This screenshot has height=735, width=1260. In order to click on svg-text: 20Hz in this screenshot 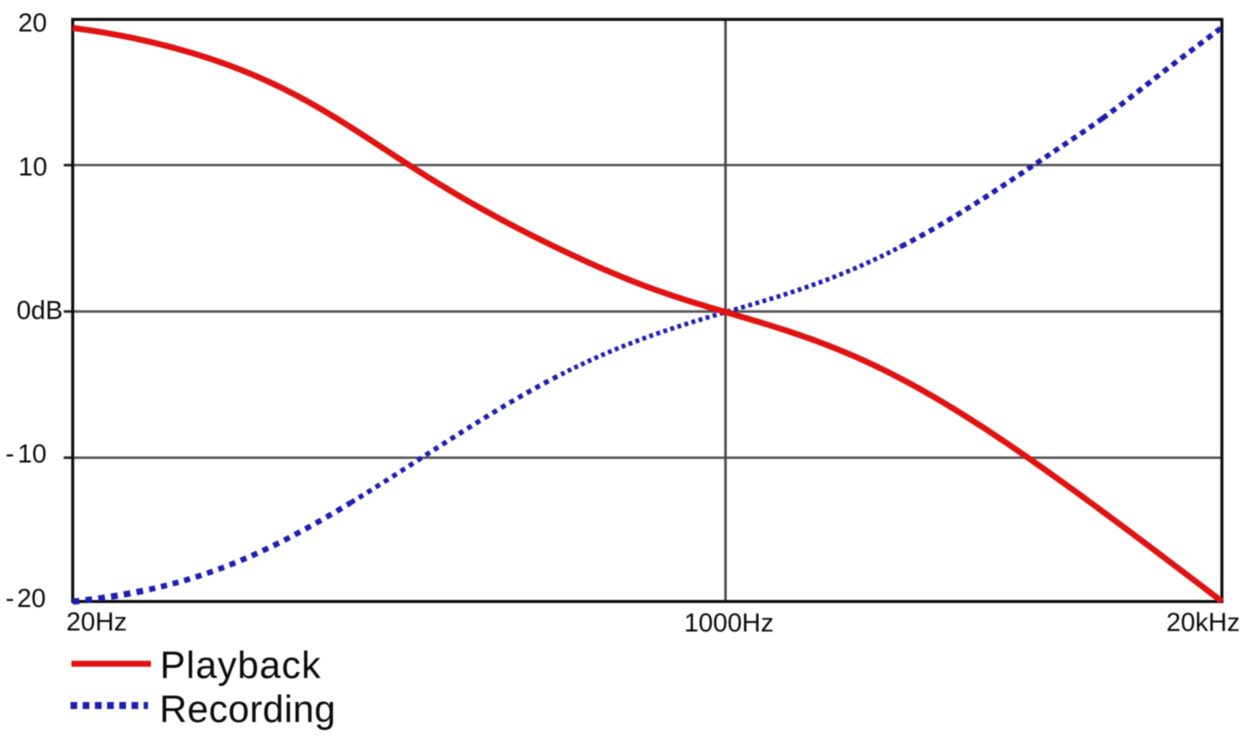, I will do `click(96, 622)`.